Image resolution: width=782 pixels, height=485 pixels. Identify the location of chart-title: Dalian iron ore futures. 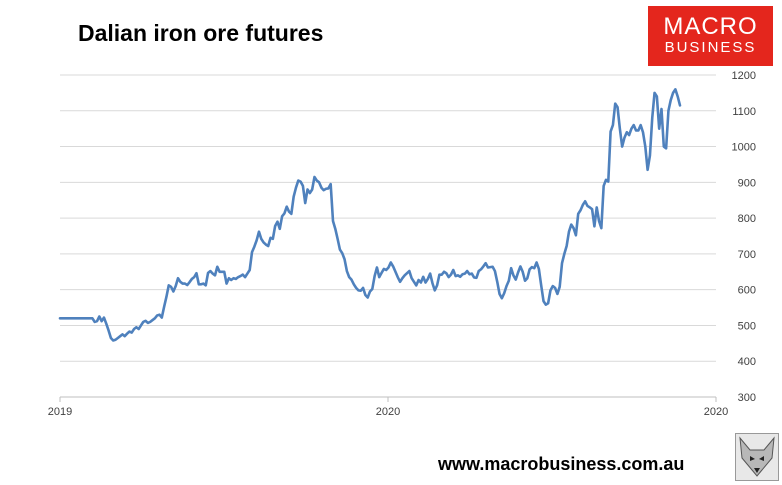
(201, 33).